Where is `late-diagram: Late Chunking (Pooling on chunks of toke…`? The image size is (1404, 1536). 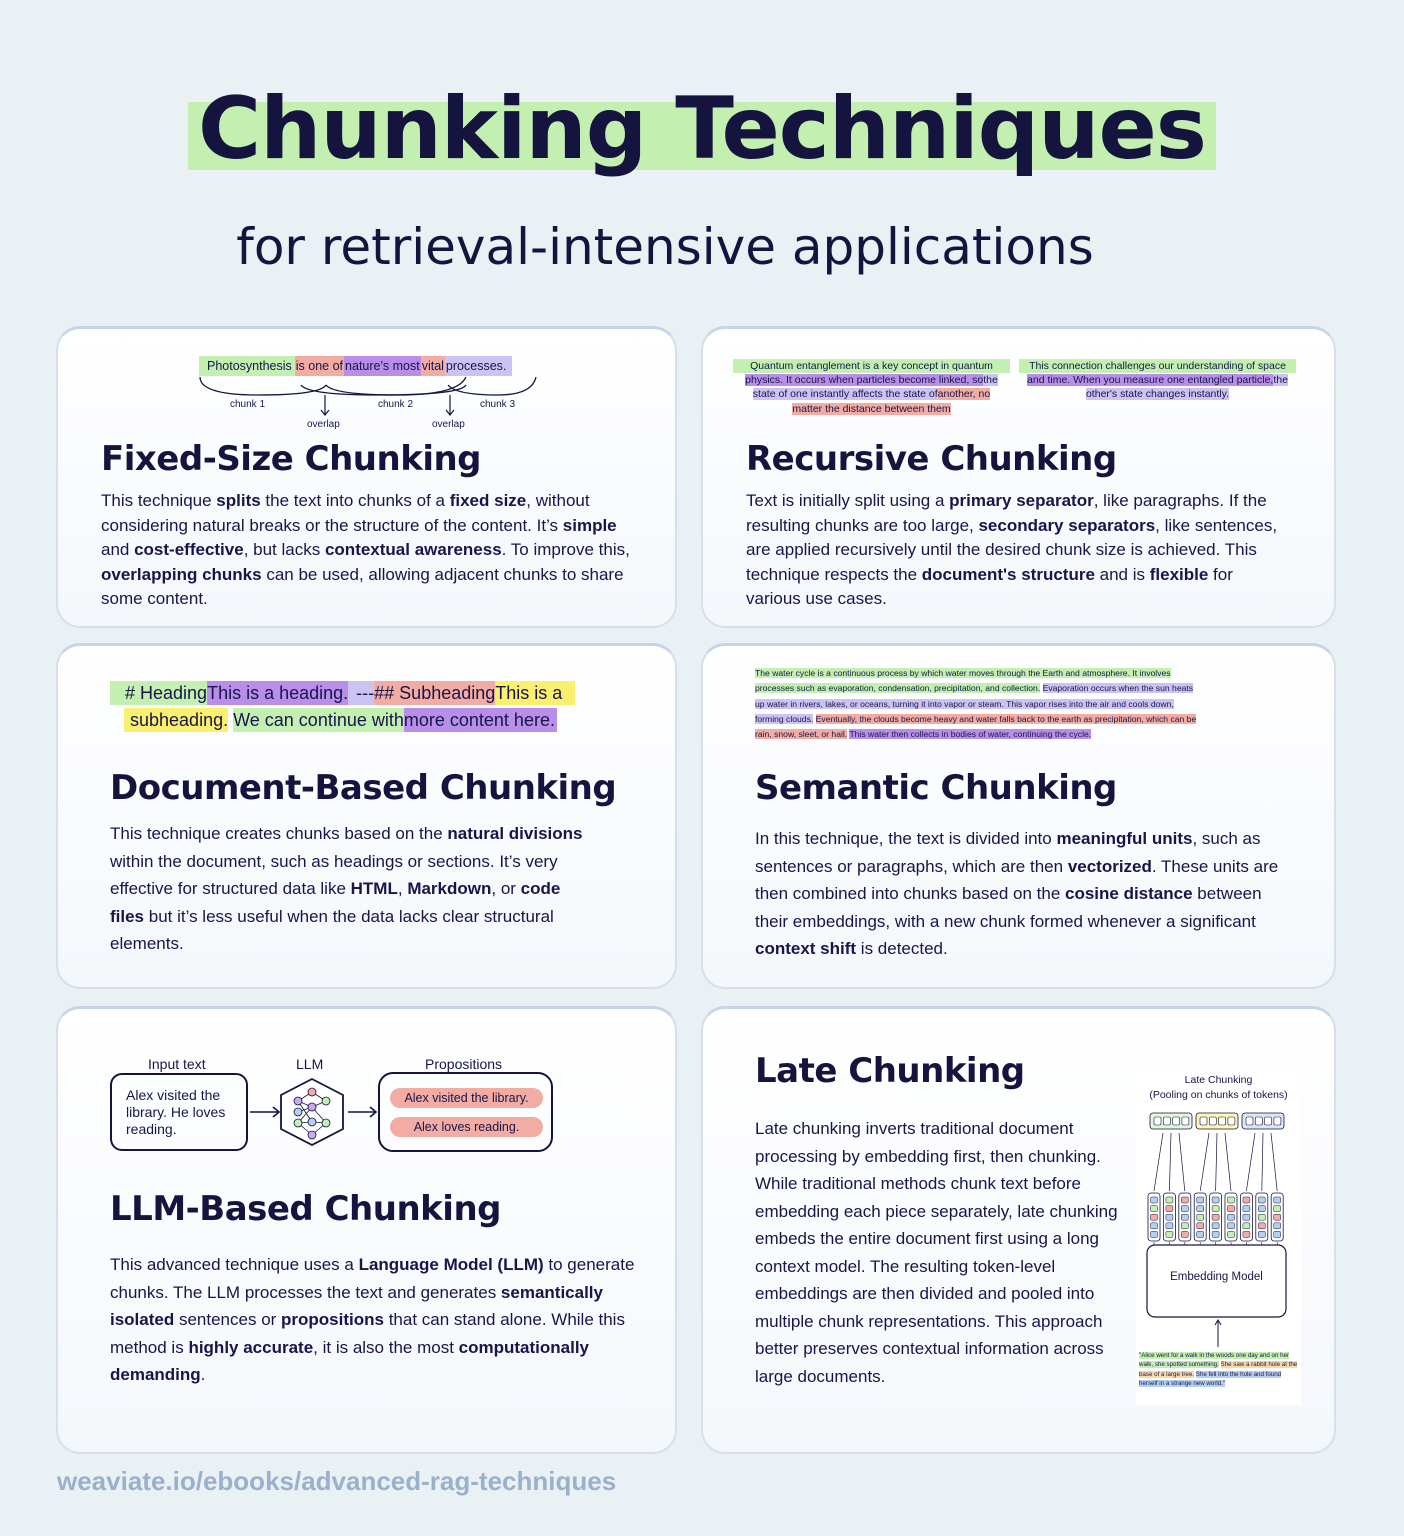 late-diagram: Late Chunking (Pooling on chunks of toke… is located at coordinates (1218, 1236).